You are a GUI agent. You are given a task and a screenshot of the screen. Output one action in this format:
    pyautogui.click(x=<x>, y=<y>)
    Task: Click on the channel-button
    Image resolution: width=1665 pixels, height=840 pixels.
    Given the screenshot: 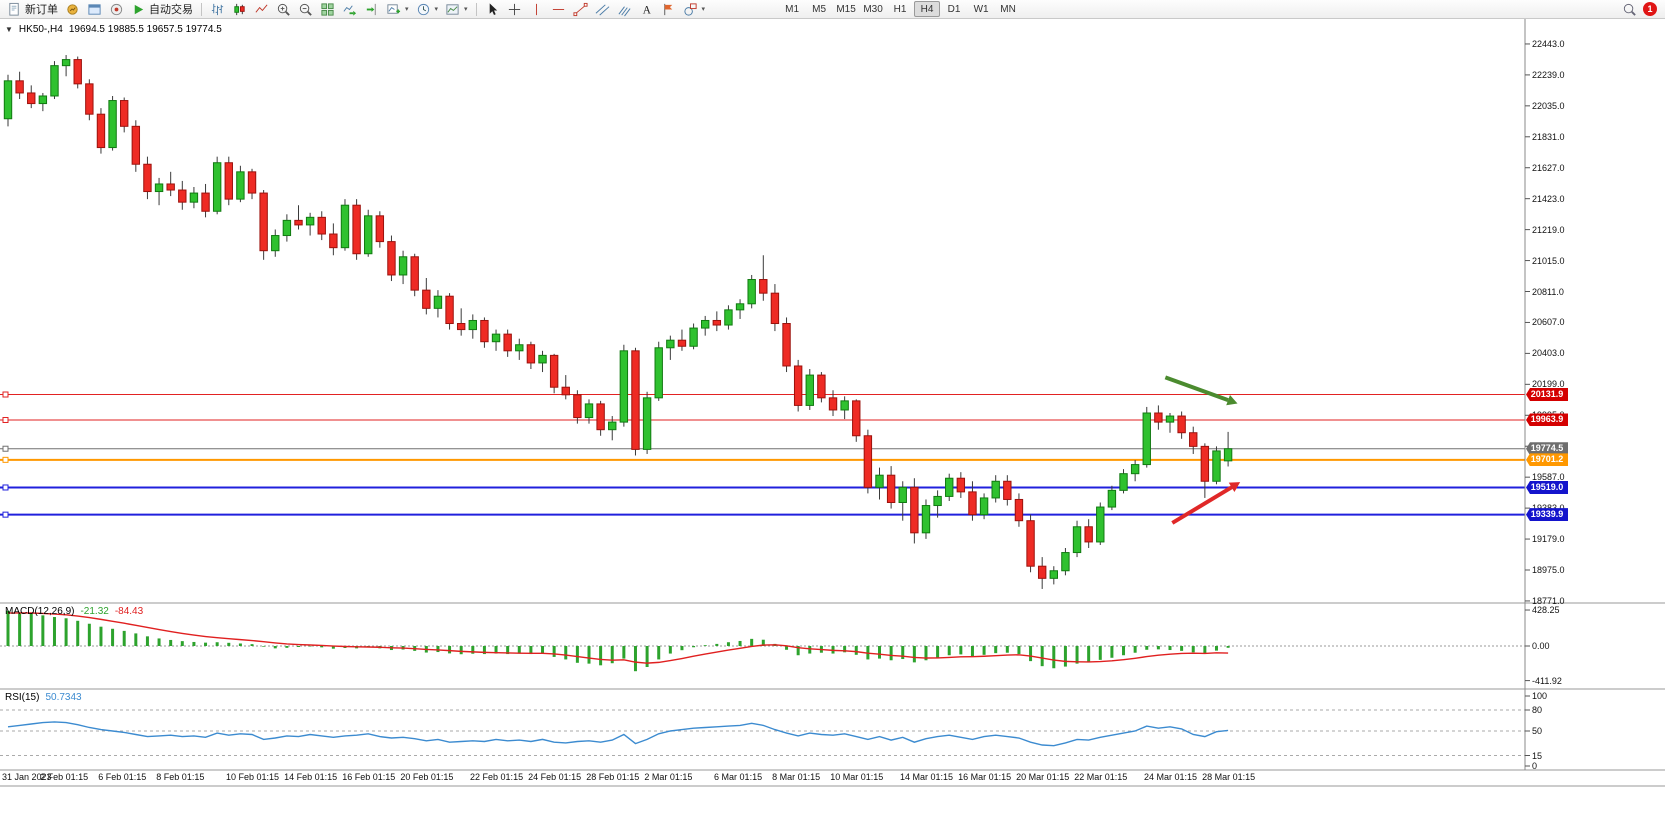 What is the action you would take?
    pyautogui.click(x=602, y=9)
    